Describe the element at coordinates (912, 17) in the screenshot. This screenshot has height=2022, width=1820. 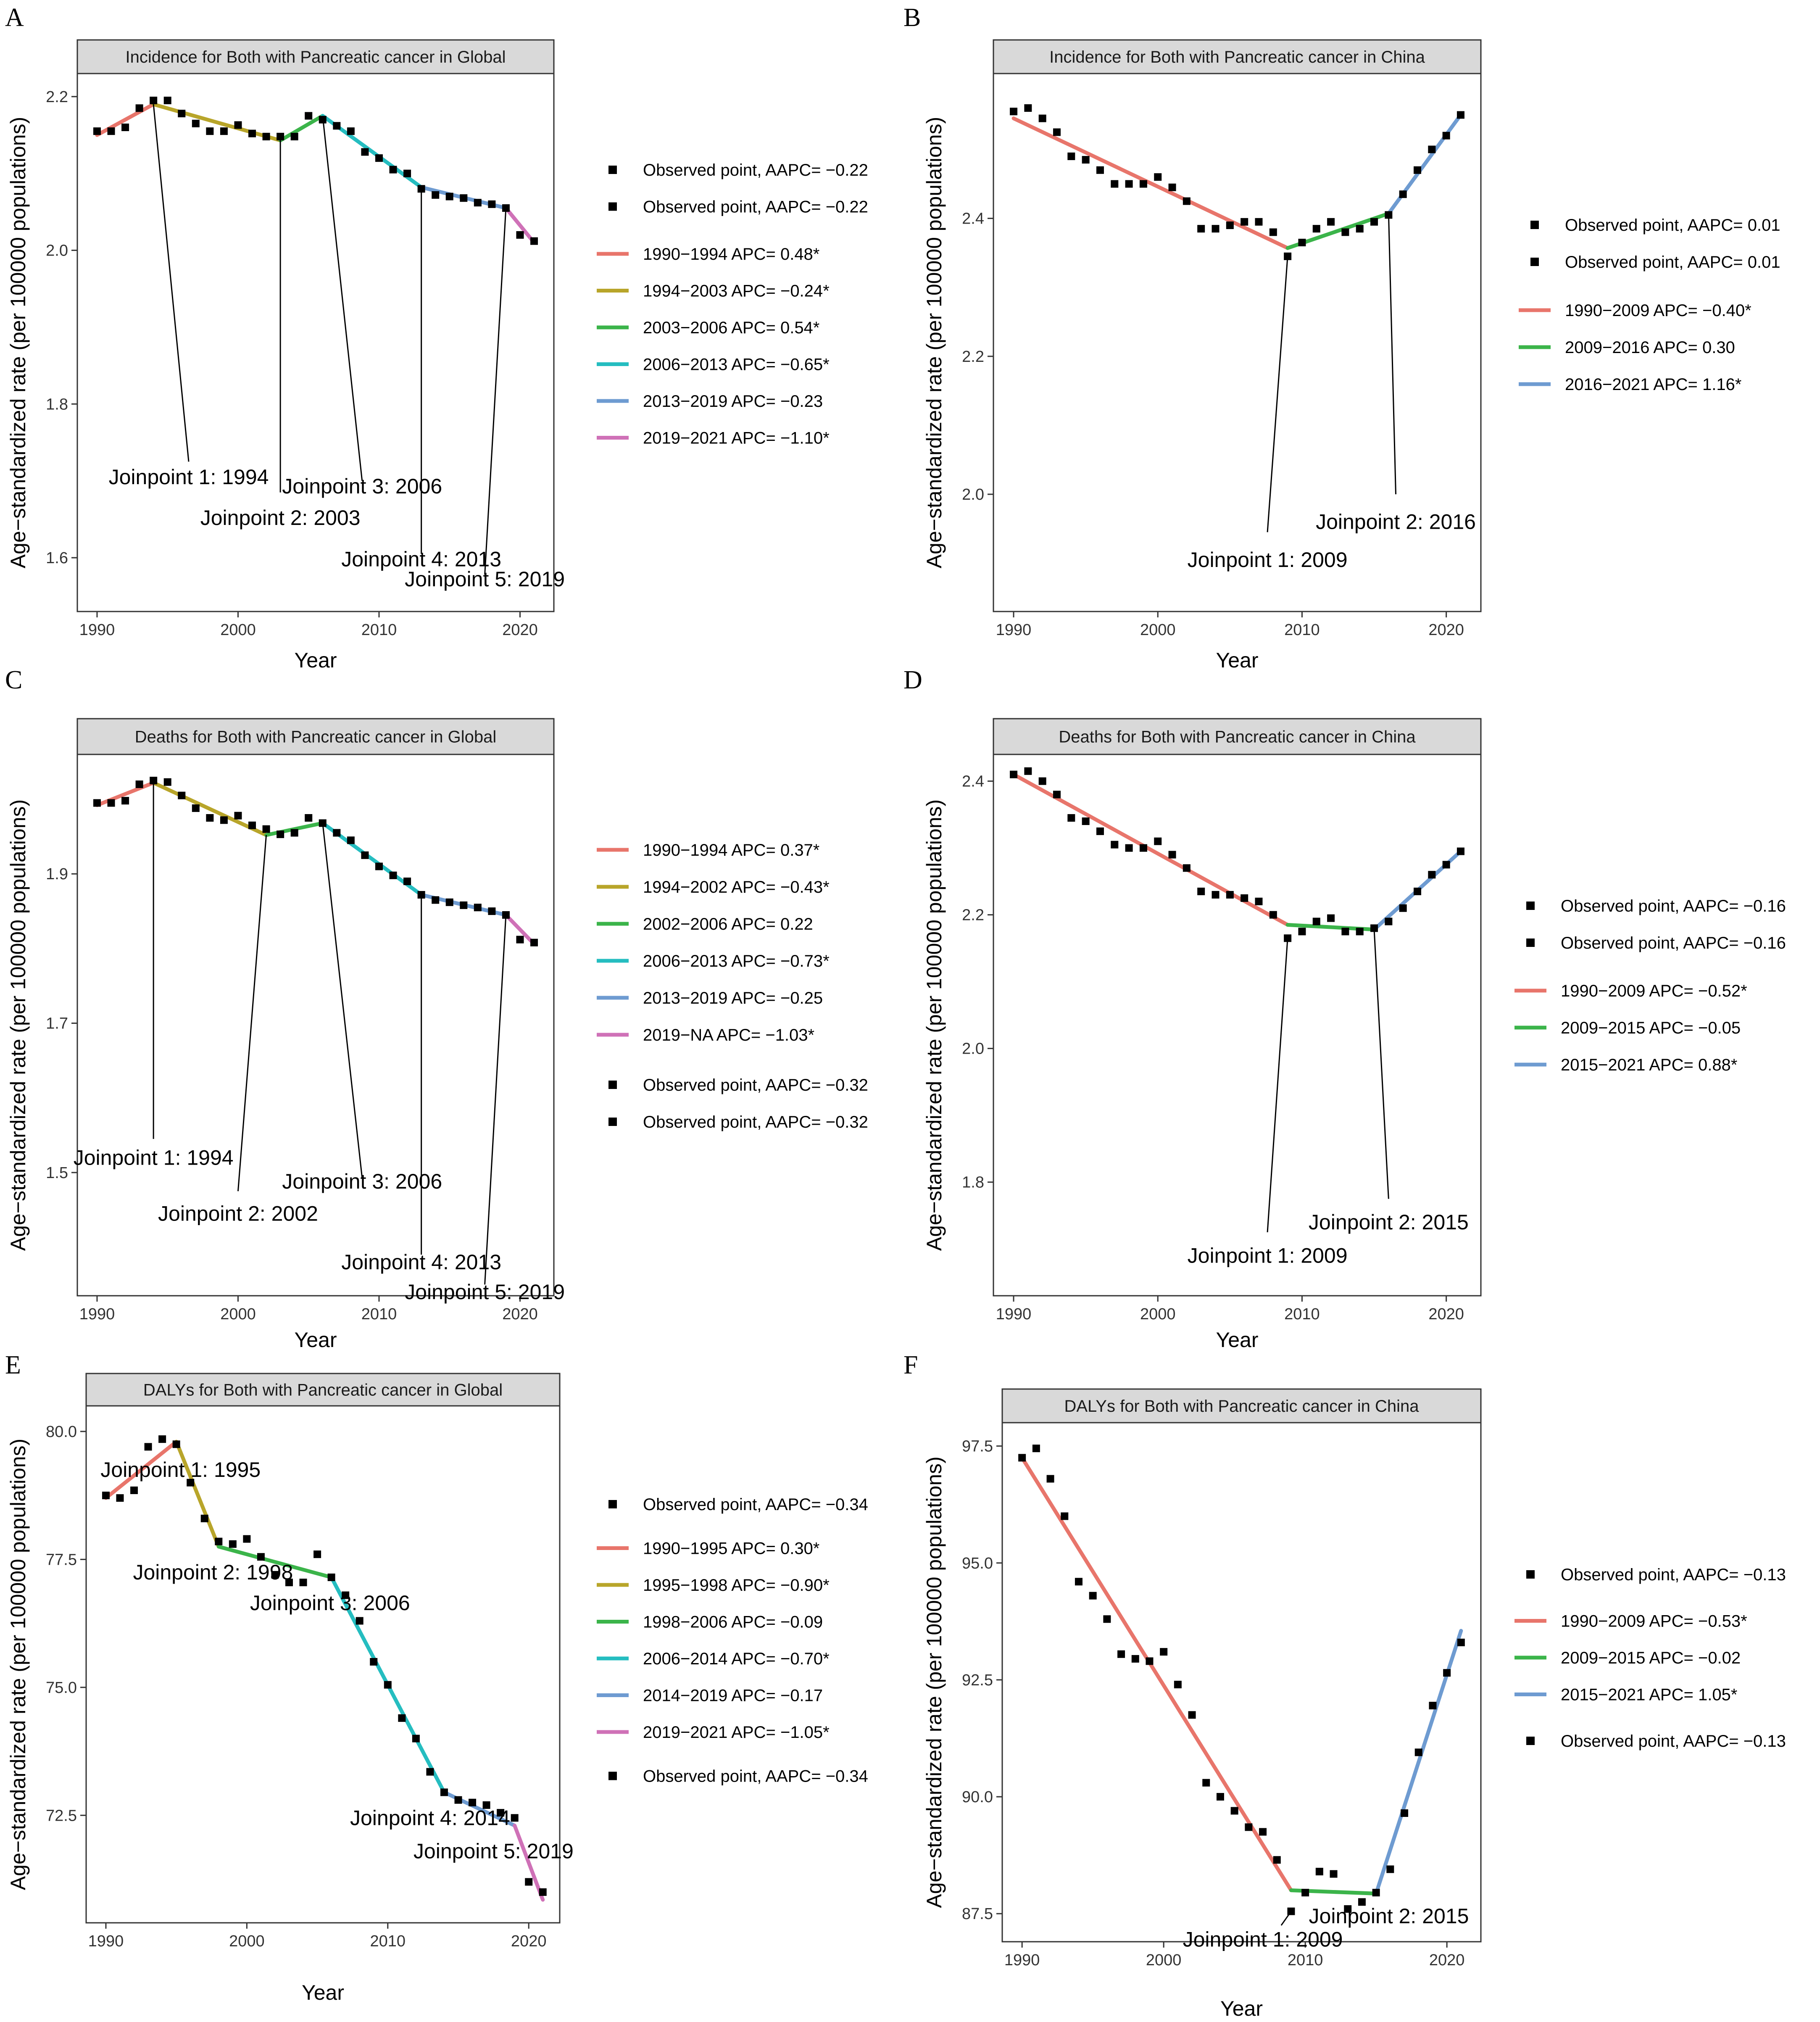
I see `panel-letter: B` at that location.